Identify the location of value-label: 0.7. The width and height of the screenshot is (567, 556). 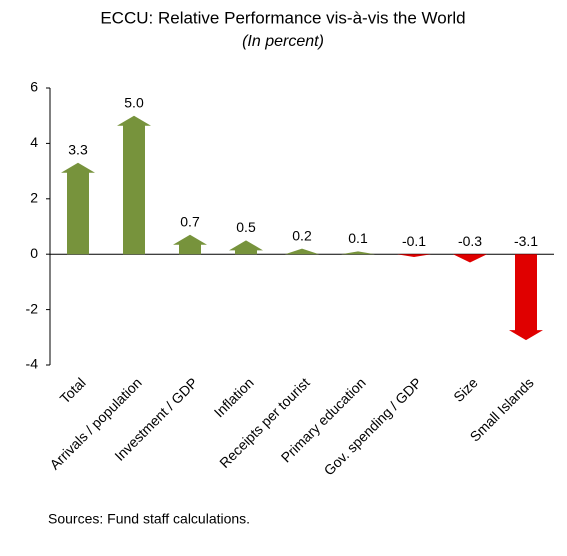
(190, 222).